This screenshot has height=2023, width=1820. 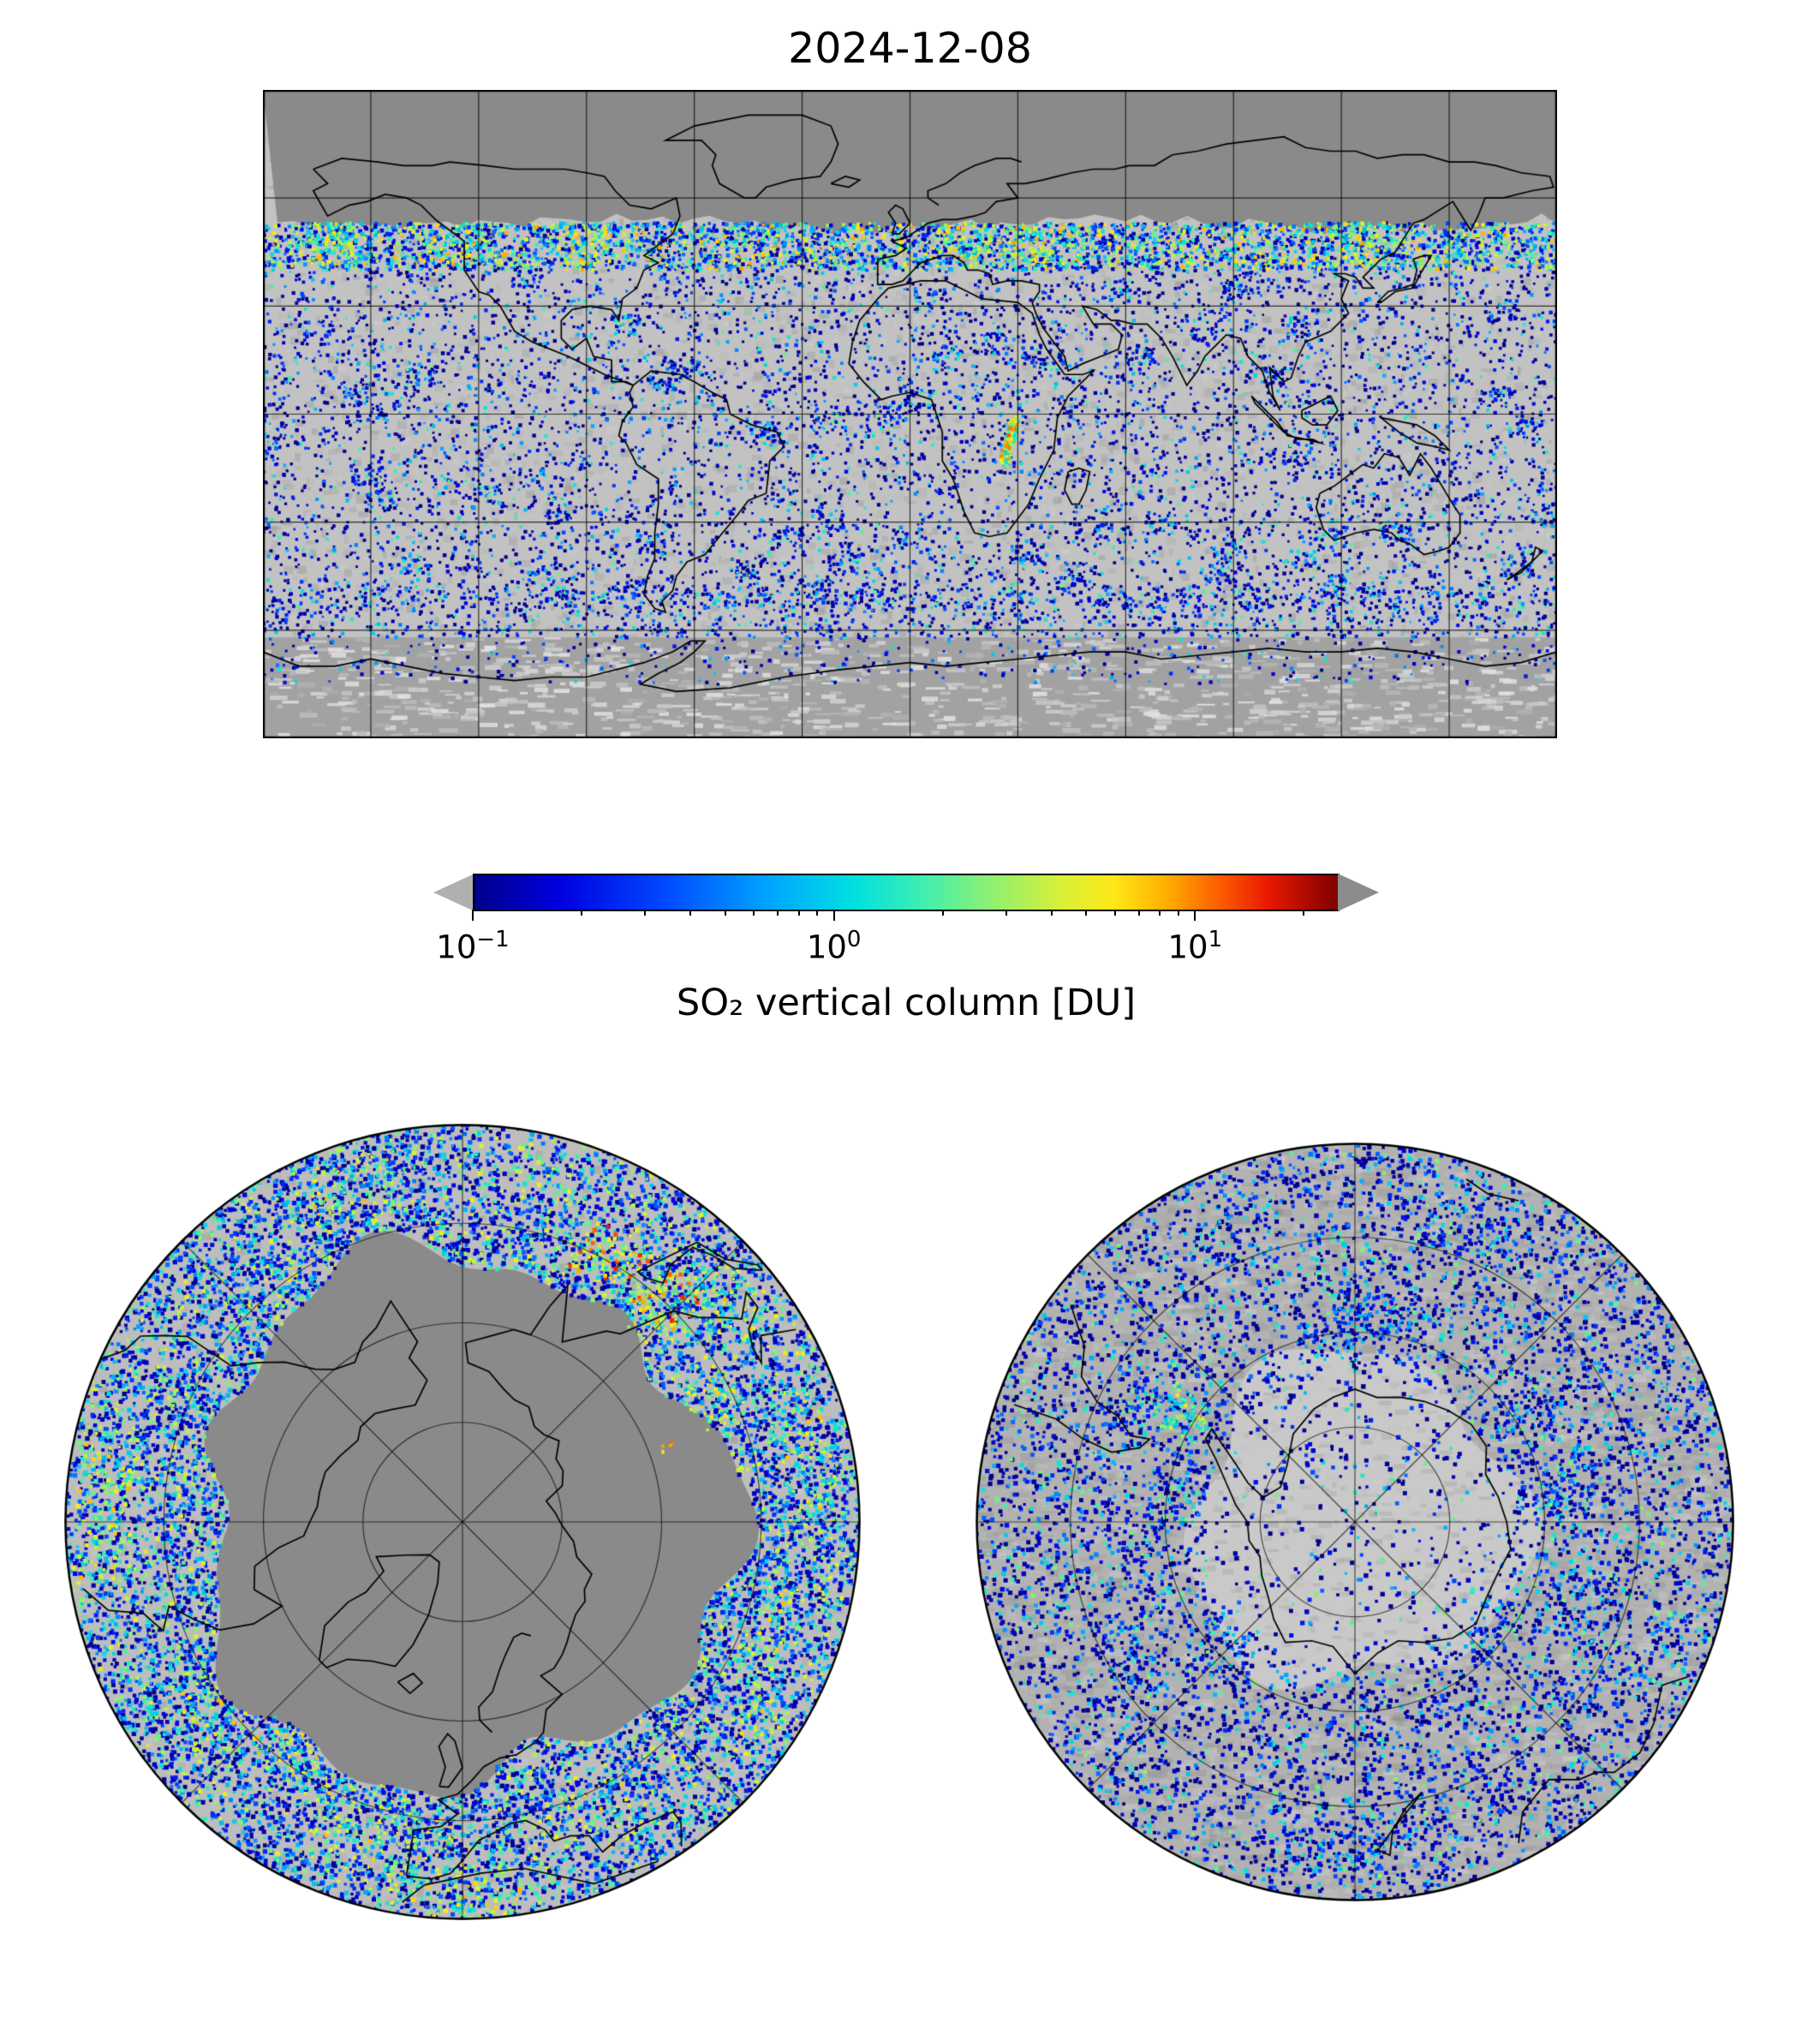 I want to click on colorbar-gradient, so click(x=907, y=892).